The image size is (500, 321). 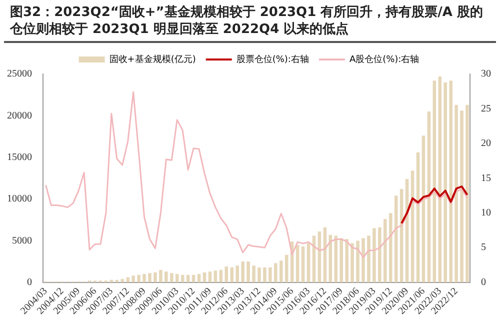 I want to click on y2-tick-label: 20, so click(x=486, y=144).